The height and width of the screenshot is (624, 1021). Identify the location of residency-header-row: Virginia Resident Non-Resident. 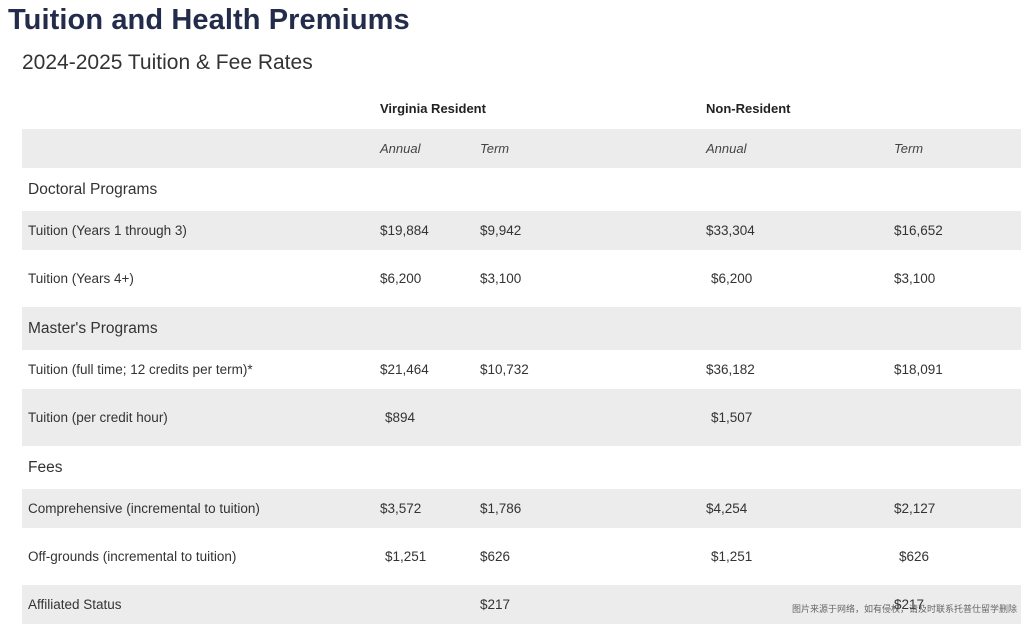
(521, 108).